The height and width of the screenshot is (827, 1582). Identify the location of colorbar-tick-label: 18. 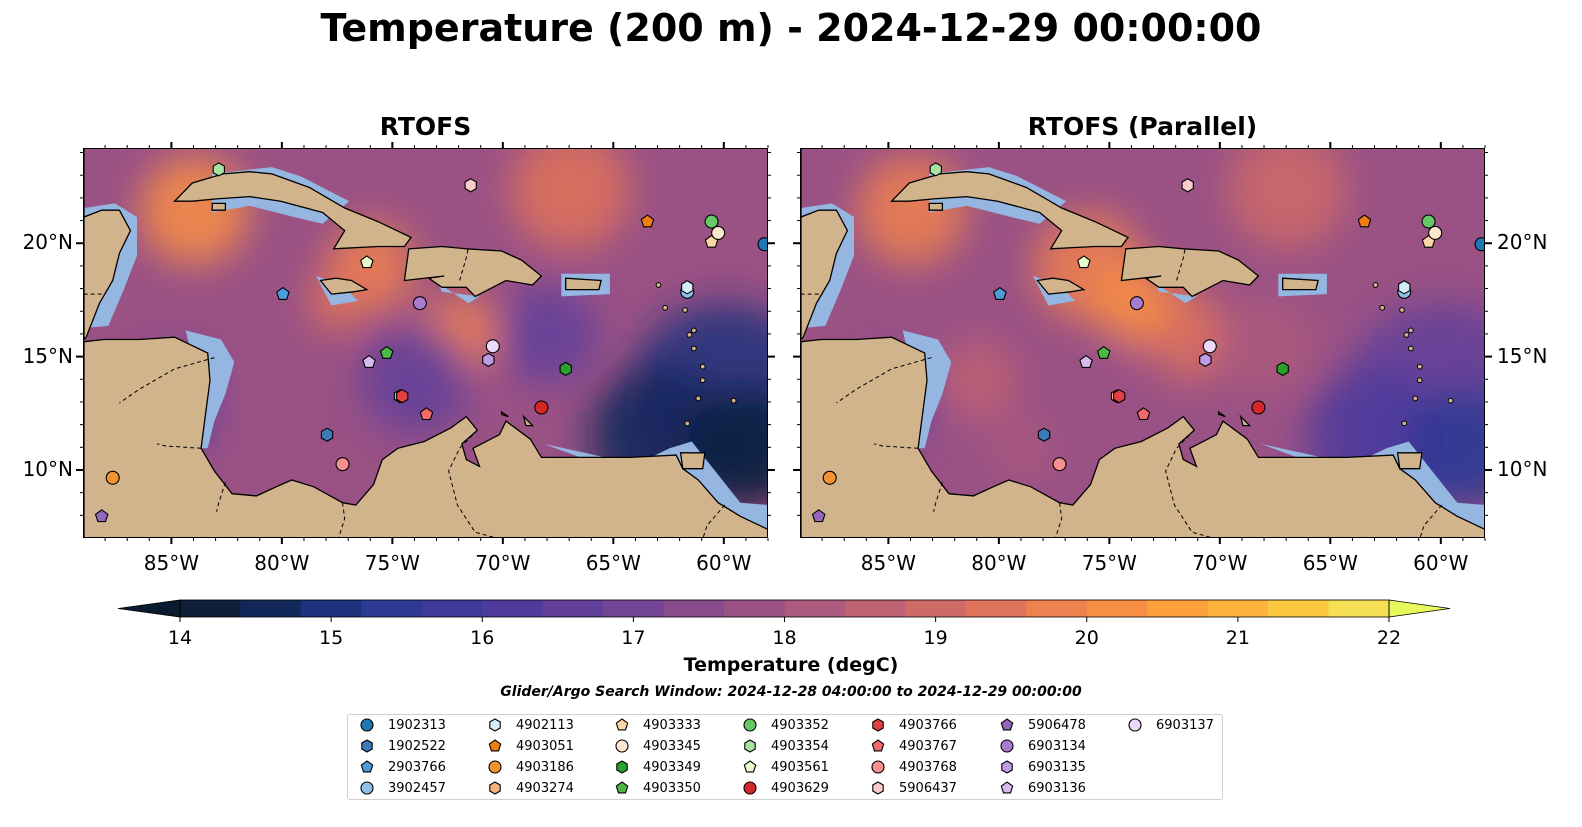
(784, 638).